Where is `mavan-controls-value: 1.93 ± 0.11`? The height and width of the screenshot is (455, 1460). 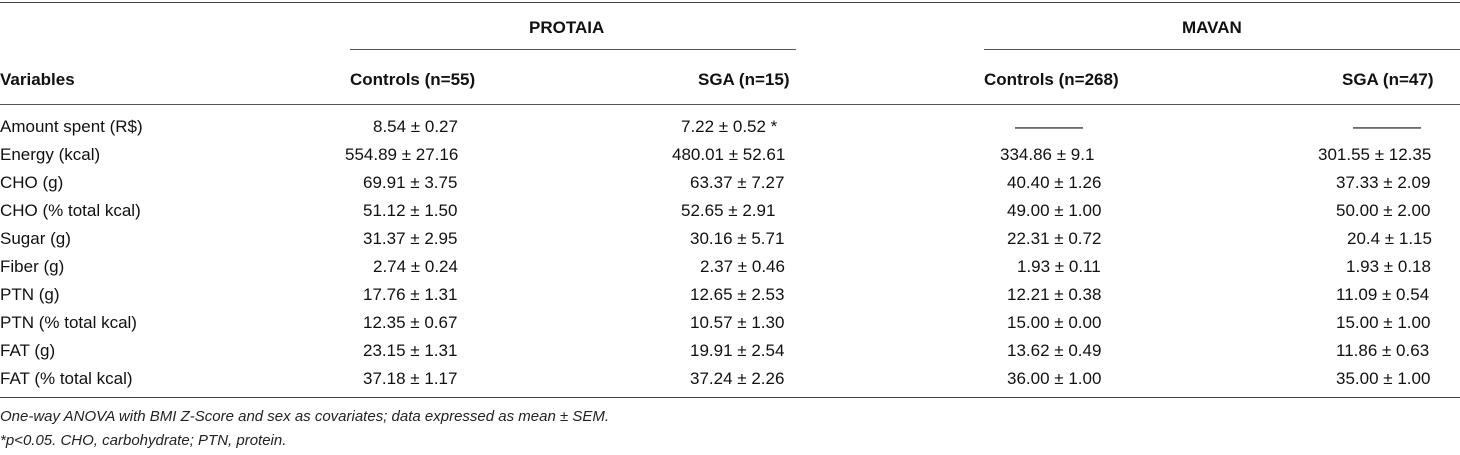
mavan-controls-value: 1.93 ± 0.11 is located at coordinates (1059, 266).